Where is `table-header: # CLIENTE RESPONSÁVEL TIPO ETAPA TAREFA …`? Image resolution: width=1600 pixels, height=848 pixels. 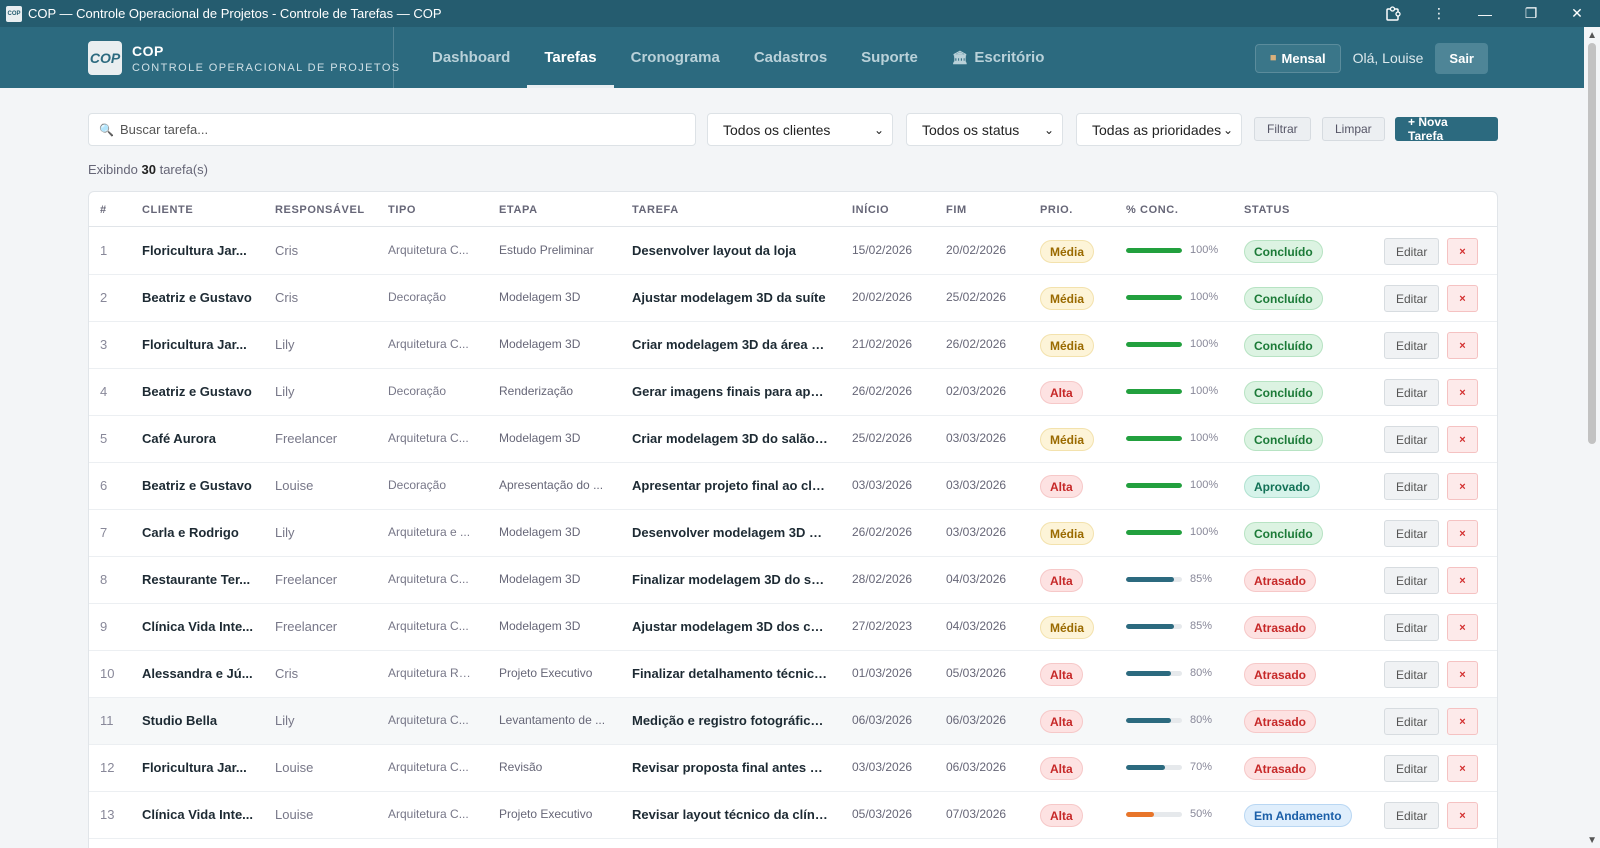 table-header: # CLIENTE RESPONSÁVEL TIPO ETAPA TAREFA … is located at coordinates (793, 209).